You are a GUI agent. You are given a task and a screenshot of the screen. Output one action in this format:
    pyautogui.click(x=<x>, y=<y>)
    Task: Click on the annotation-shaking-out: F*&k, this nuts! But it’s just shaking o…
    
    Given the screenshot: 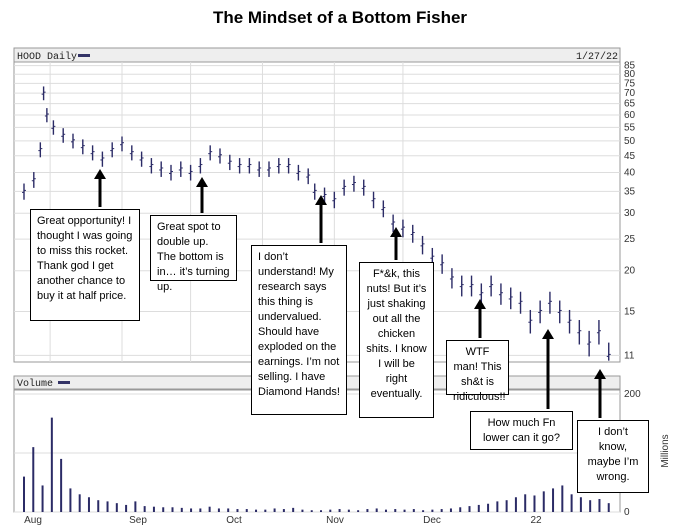 What is the action you would take?
    pyautogui.click(x=396, y=340)
    